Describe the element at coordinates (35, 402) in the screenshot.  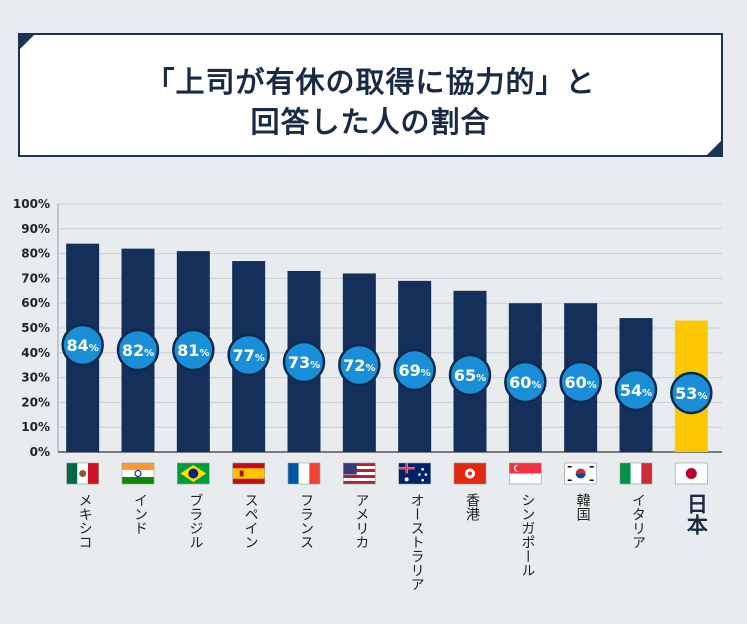
I see `y-tick-label: 20%` at that location.